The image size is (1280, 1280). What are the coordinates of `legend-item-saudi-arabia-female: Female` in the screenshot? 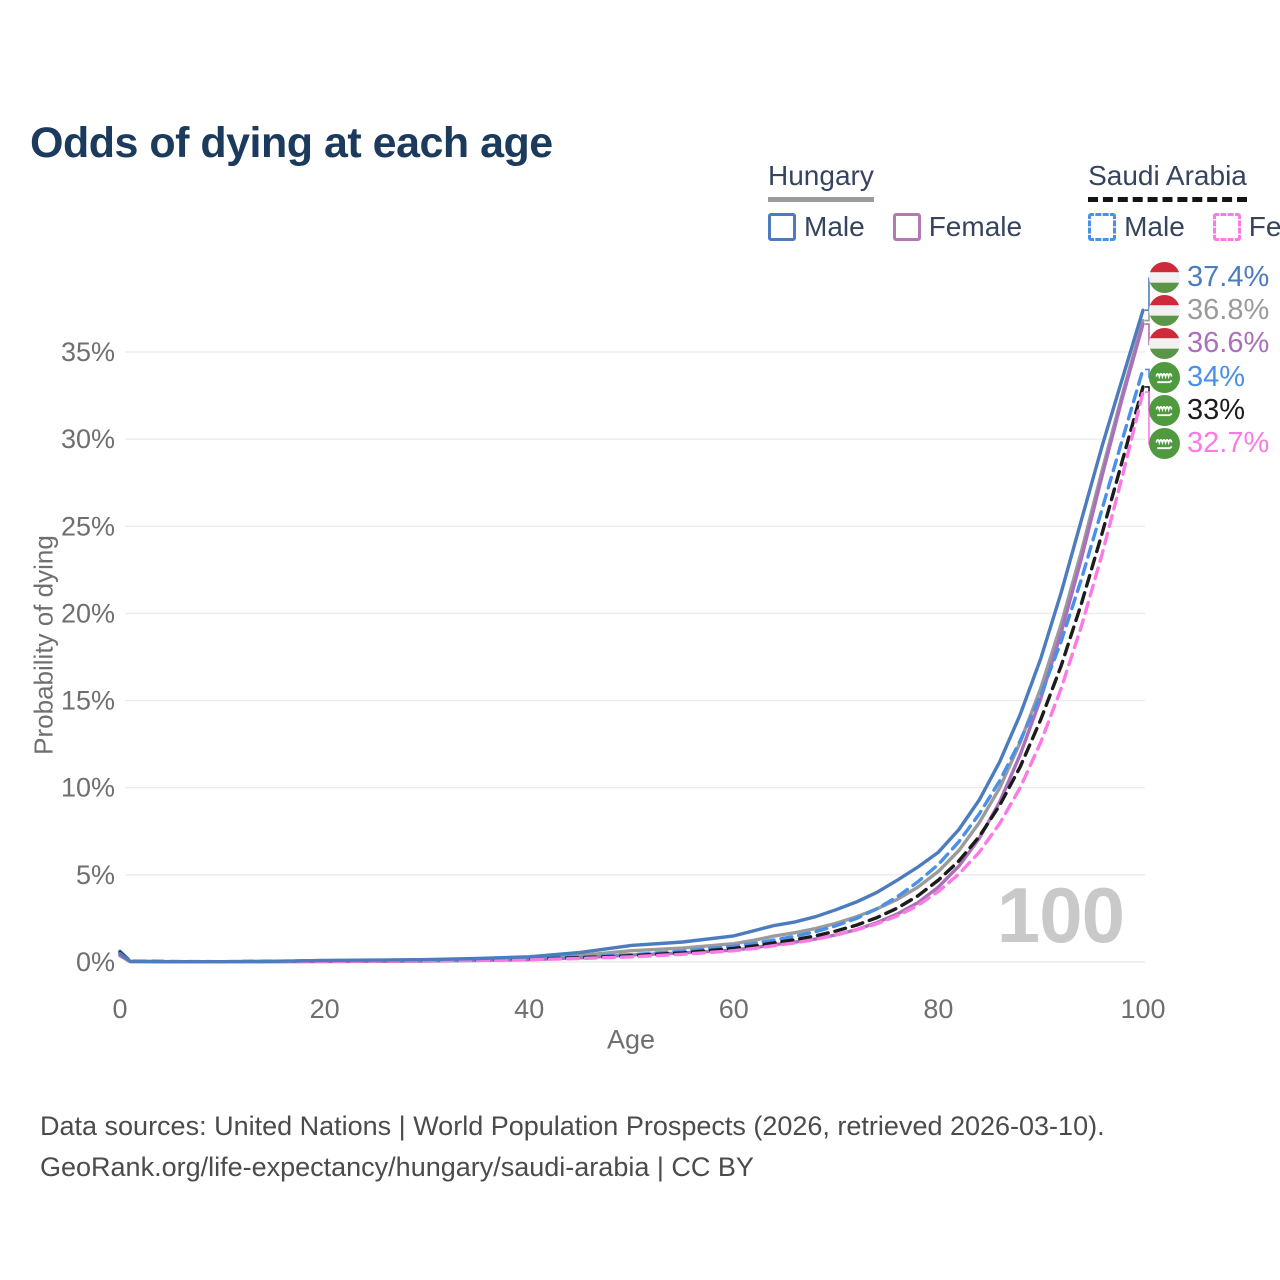 It's located at (1246, 227).